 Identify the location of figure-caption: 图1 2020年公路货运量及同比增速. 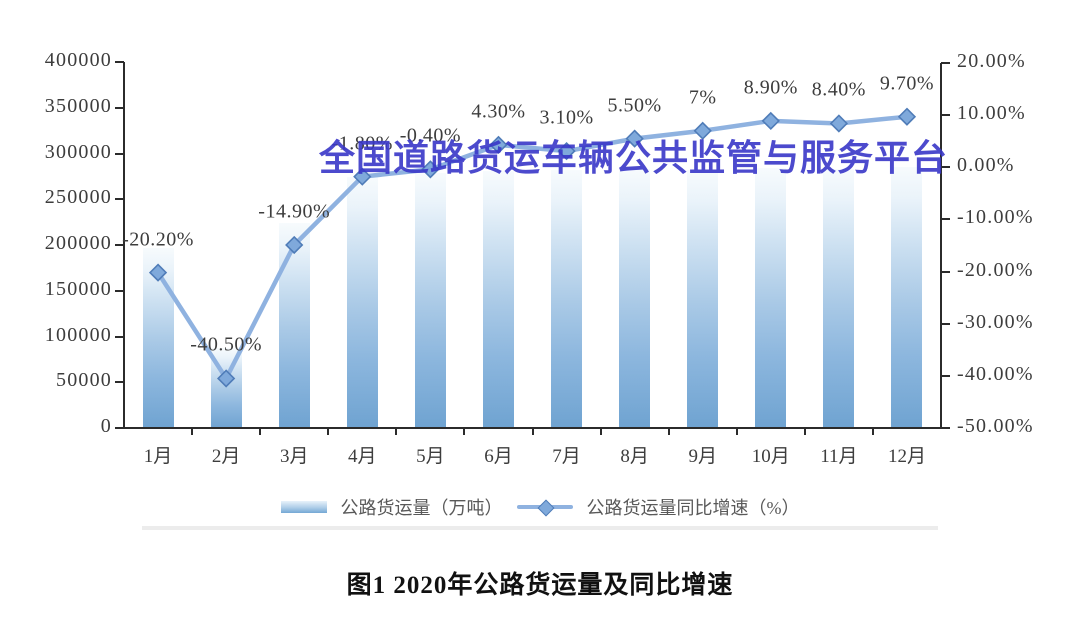
(540, 585).